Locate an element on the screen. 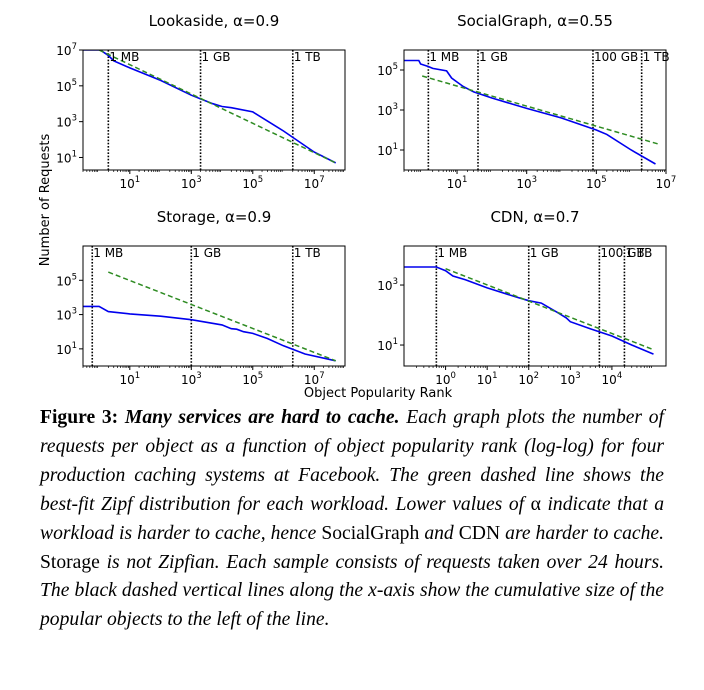  caption-name-socialgraph: SocialGraph is located at coordinates (370, 533).